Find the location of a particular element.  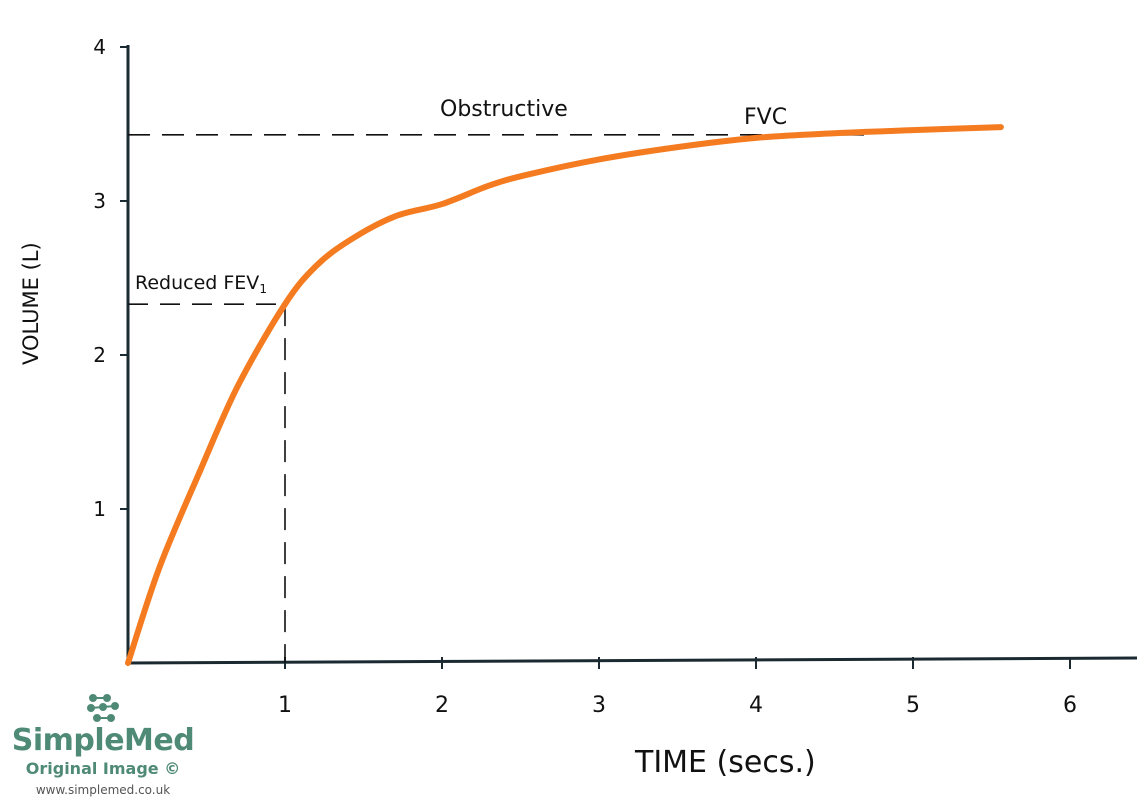

x-tick-label: 6 is located at coordinates (1070, 705).